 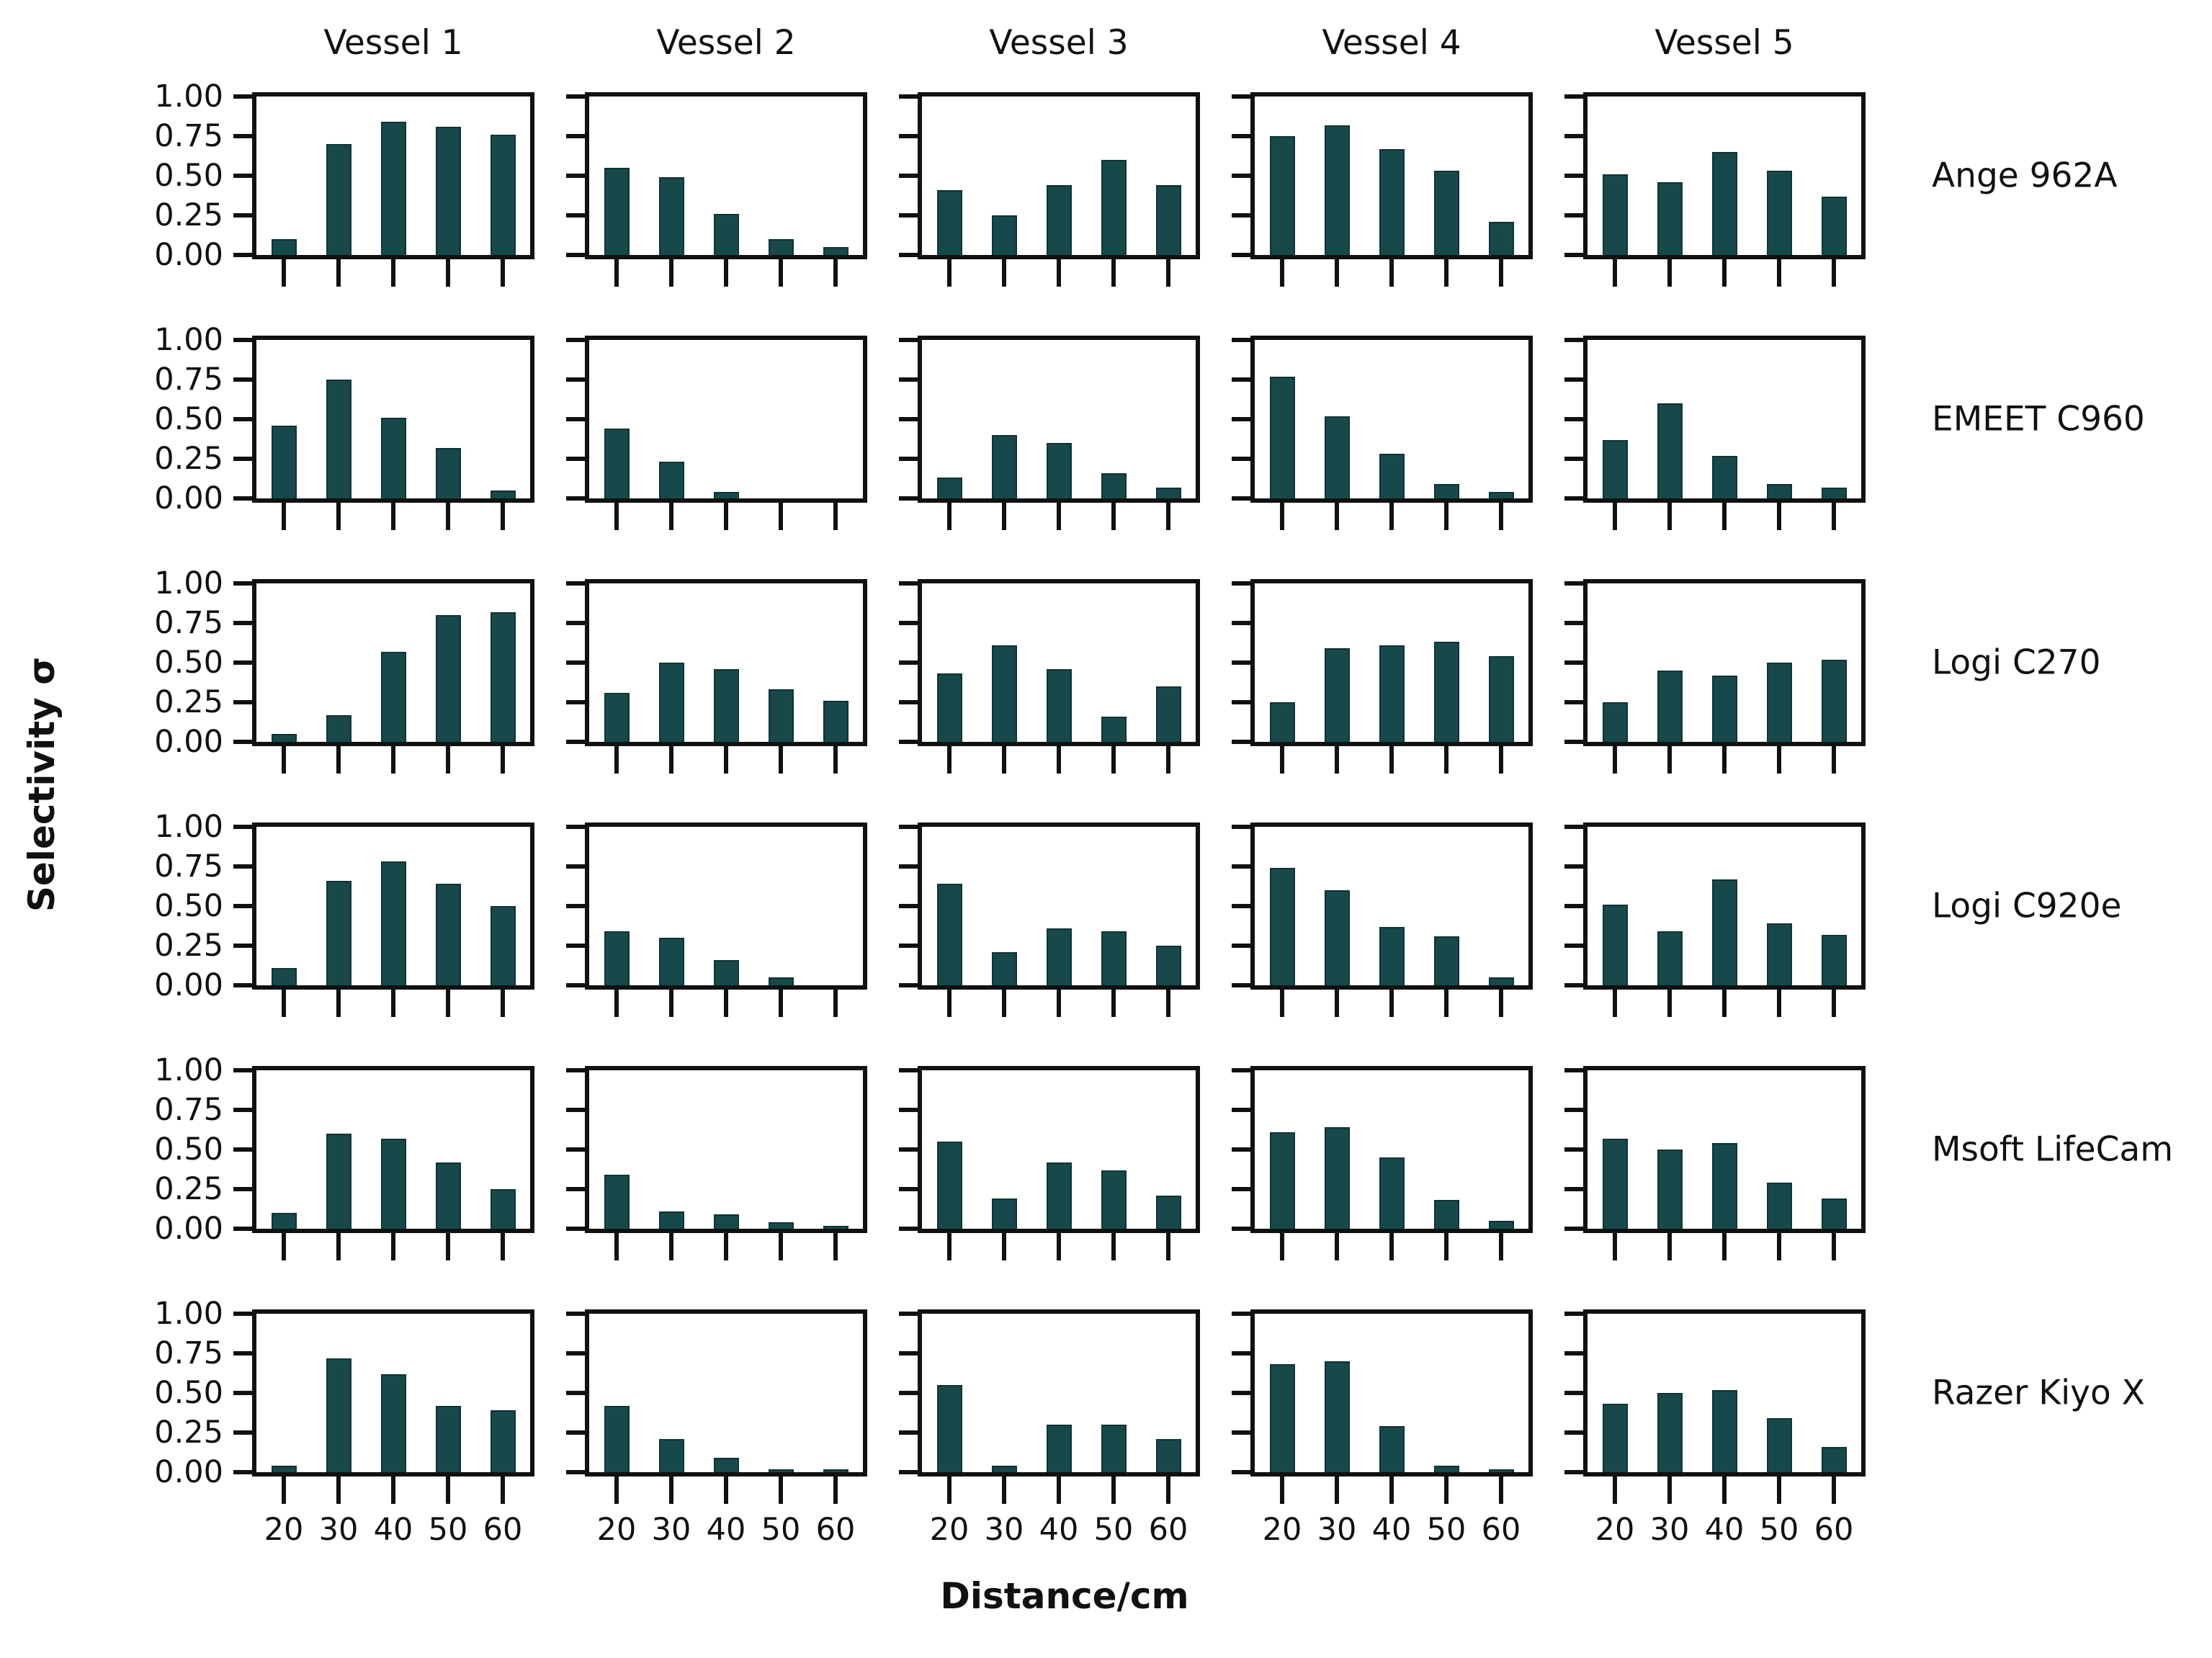 What do you see at coordinates (716, 1163) in the screenshot?
I see `subplot-r5c2` at bounding box center [716, 1163].